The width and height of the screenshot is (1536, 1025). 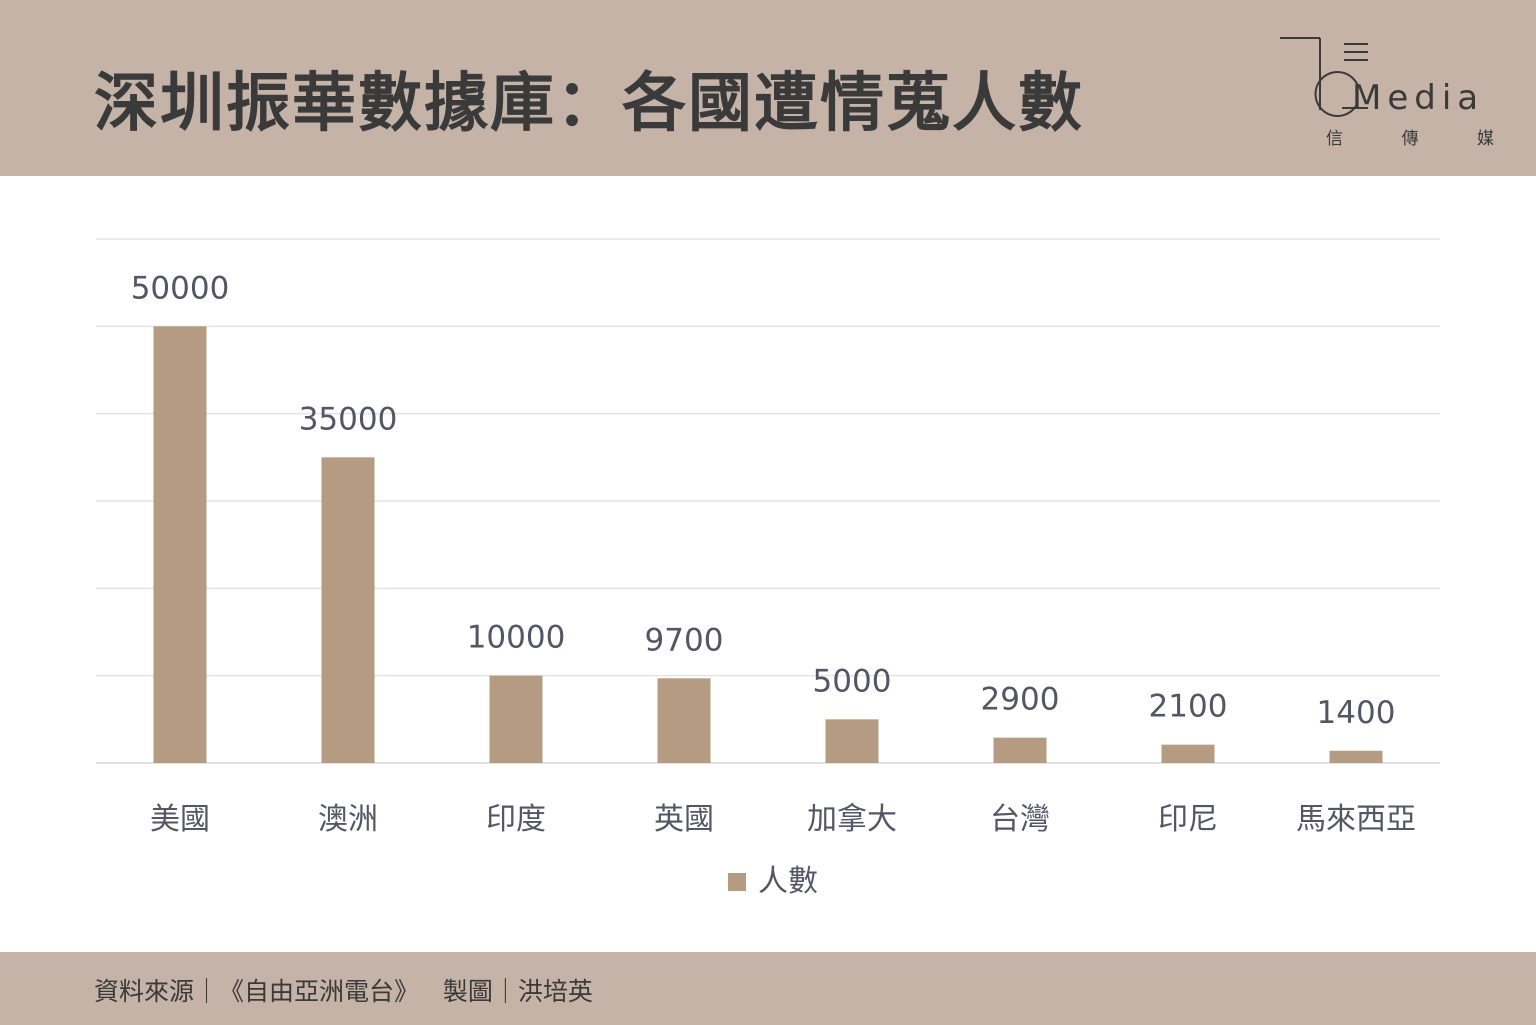 What do you see at coordinates (852, 819) in the screenshot?
I see `category-label: 加拿大` at bounding box center [852, 819].